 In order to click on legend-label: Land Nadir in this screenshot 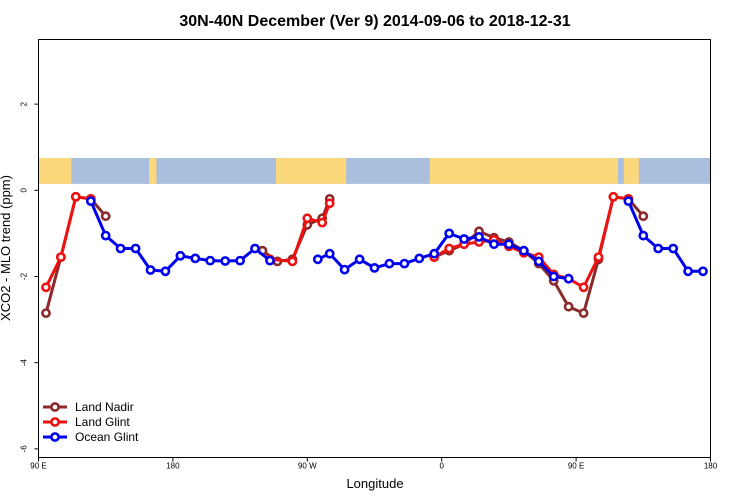, I will do `click(104, 407)`.